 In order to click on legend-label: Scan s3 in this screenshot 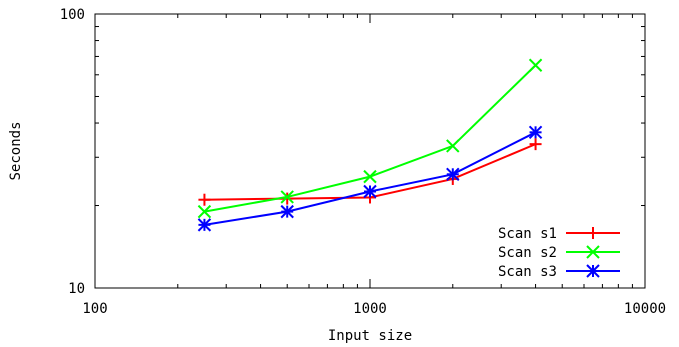, I will do `click(527, 272)`.